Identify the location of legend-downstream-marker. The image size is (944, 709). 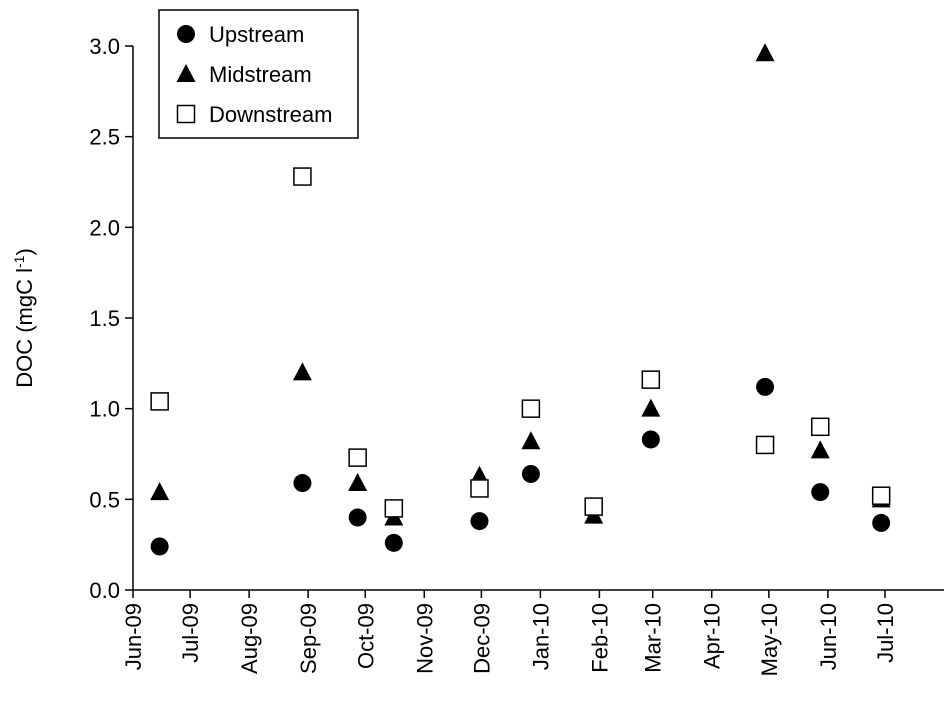
(186, 114).